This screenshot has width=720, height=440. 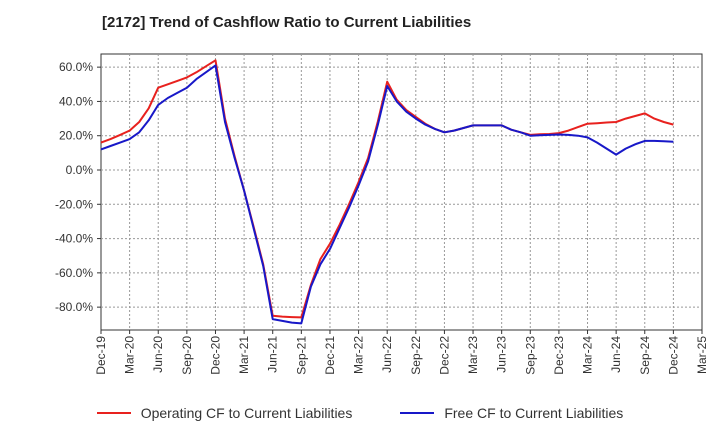 I want to click on x-tick-label: Mar-24, so click(x=588, y=355).